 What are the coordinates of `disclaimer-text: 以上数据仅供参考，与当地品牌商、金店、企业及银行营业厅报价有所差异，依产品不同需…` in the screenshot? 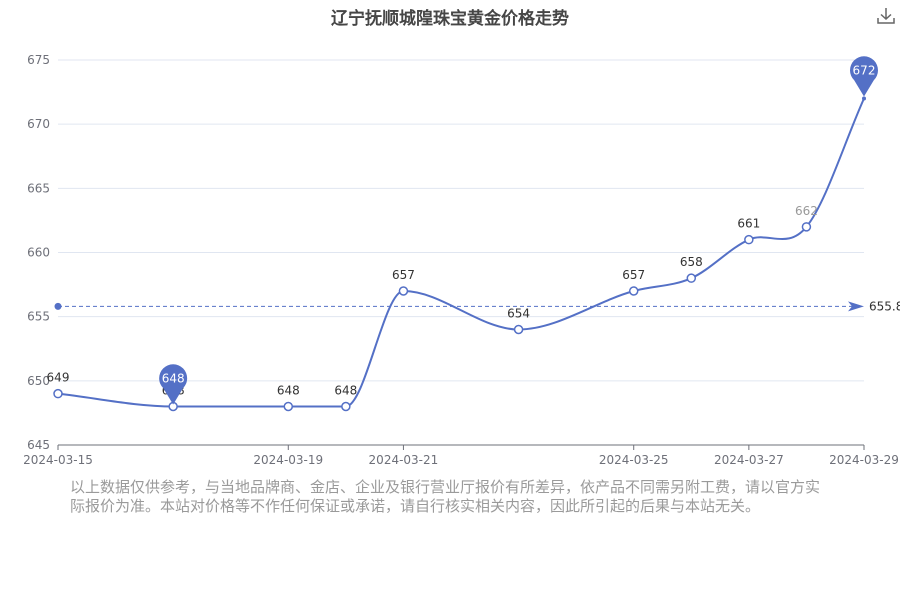 It's located at (445, 496).